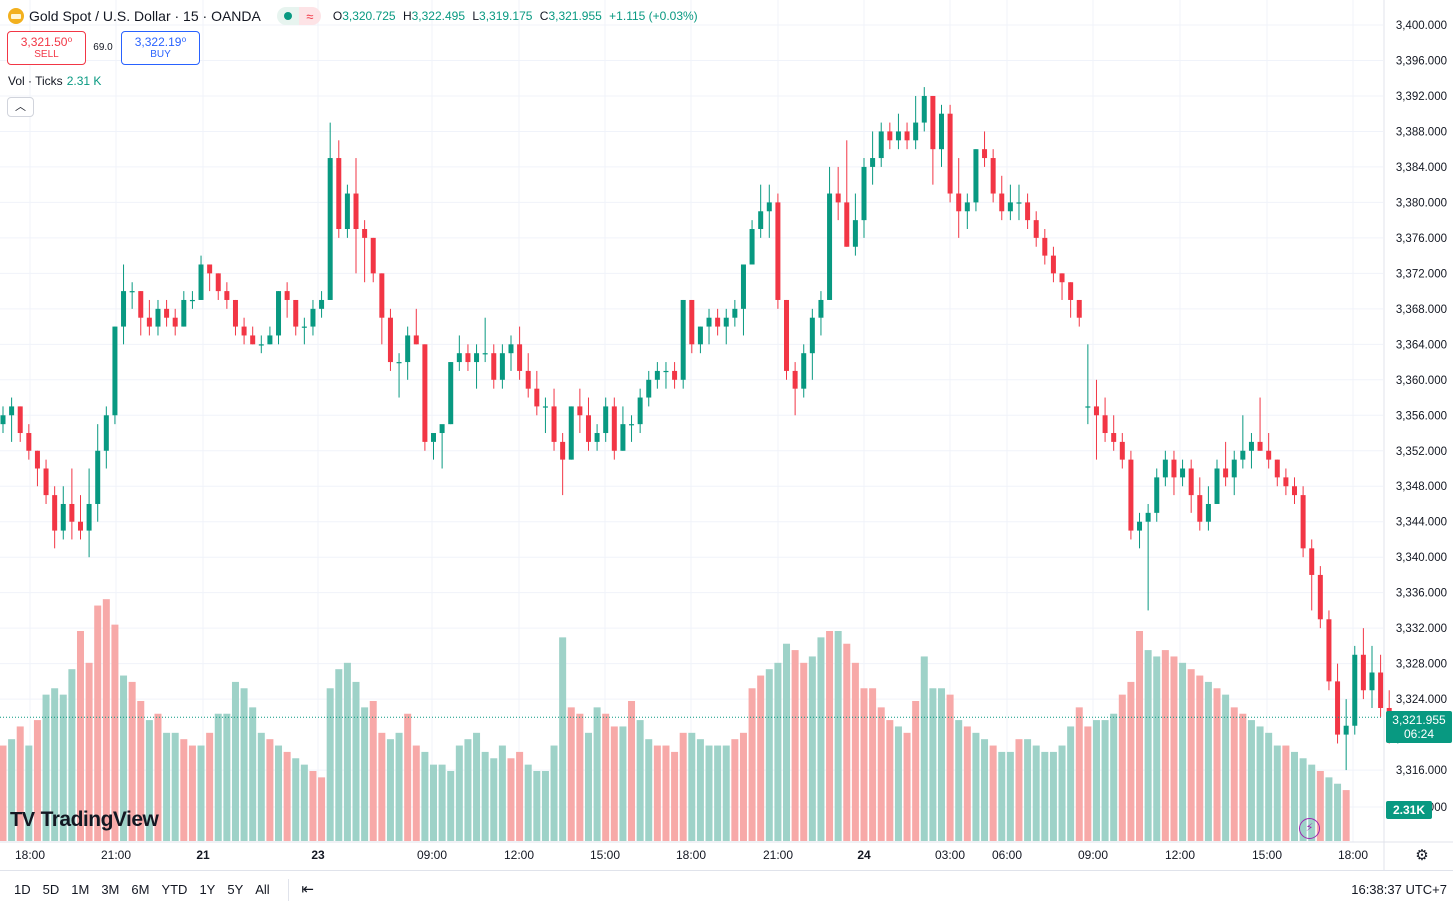 The height and width of the screenshot is (908, 1453). Describe the element at coordinates (1422, 855) in the screenshot. I see `gear-icon: ⚙` at that location.